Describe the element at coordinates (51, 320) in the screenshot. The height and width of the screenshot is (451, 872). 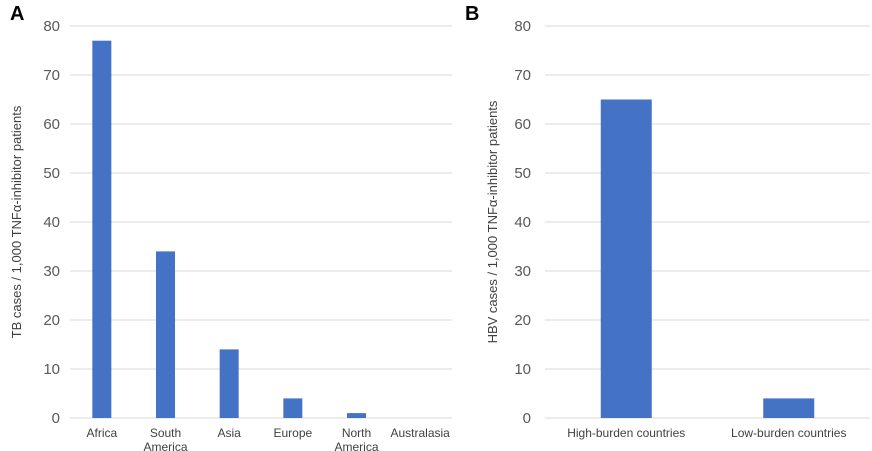
I see `panel-a-y-tick-20: 20` at that location.